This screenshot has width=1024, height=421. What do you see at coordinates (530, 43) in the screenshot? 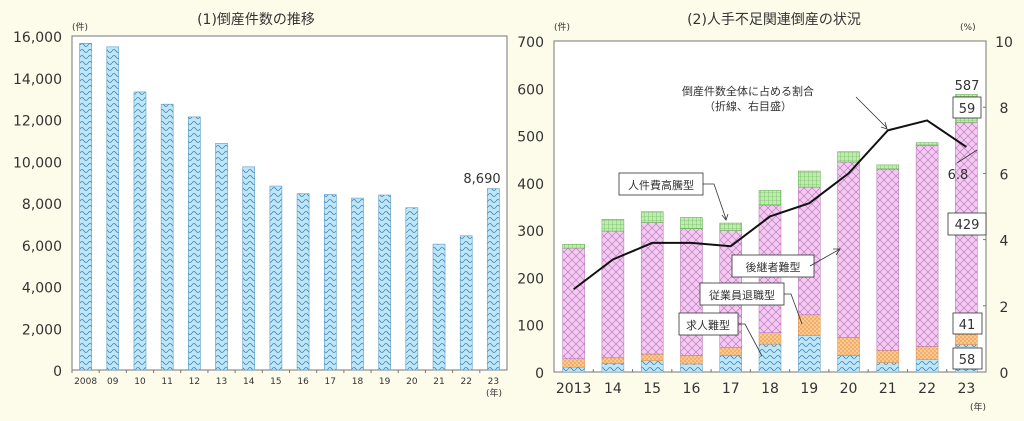
I see `y-tick-label-left: 700` at bounding box center [530, 43].